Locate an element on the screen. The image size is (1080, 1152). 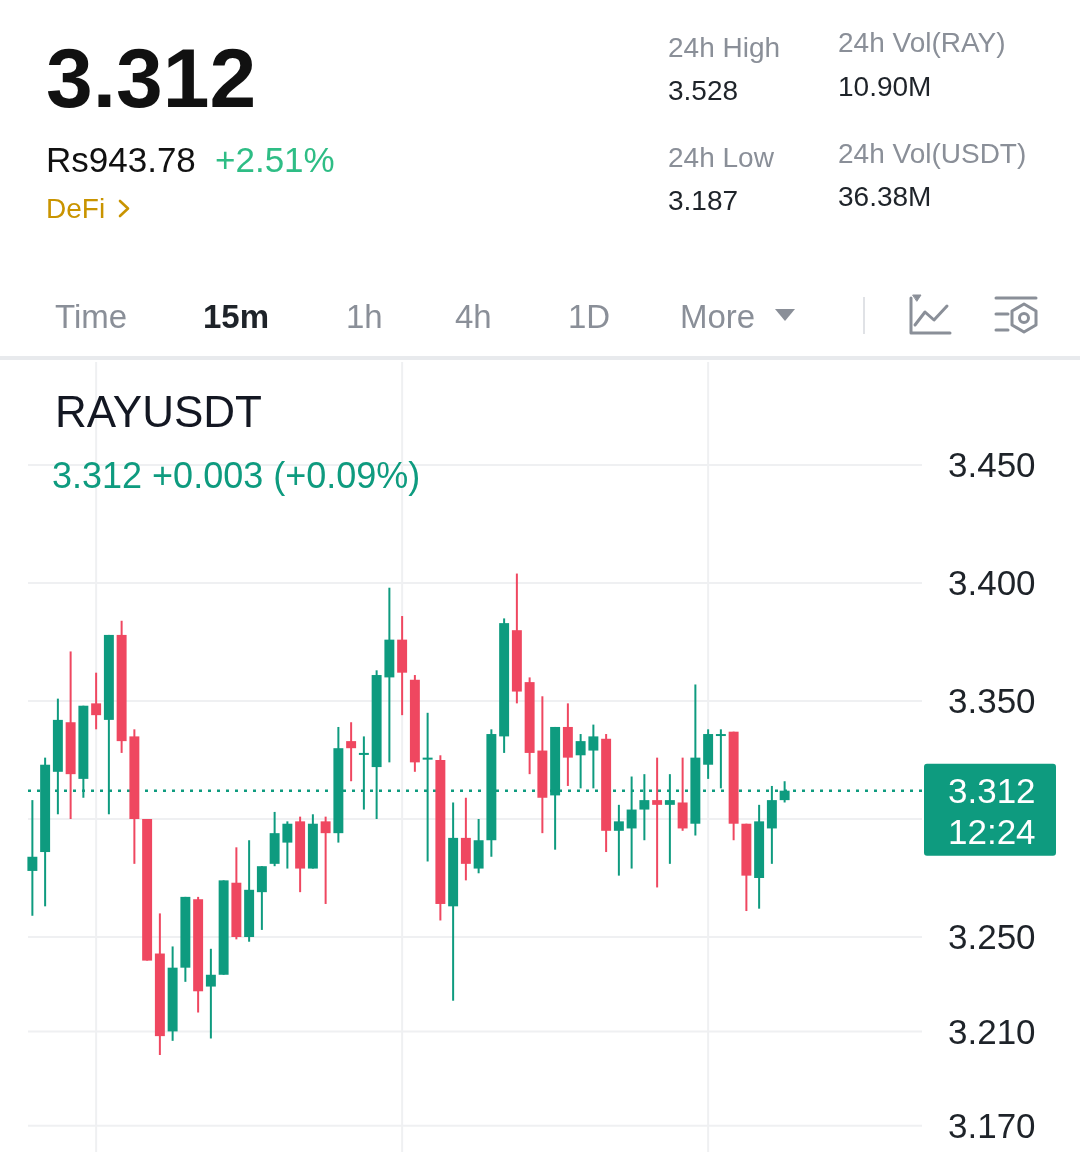
y-tick-label: 3.210 is located at coordinates (992, 1031).